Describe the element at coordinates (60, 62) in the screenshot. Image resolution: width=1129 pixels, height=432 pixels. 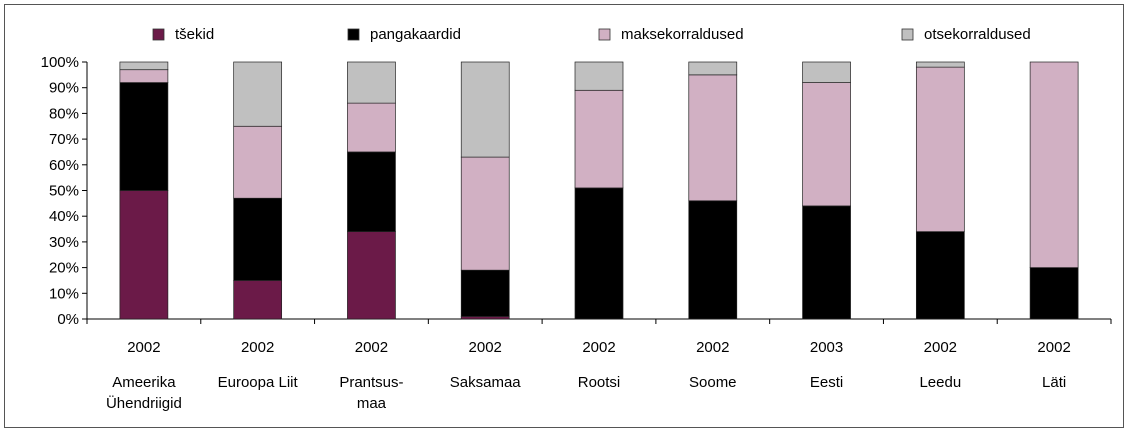
I see `y-tick-label: 100%` at that location.